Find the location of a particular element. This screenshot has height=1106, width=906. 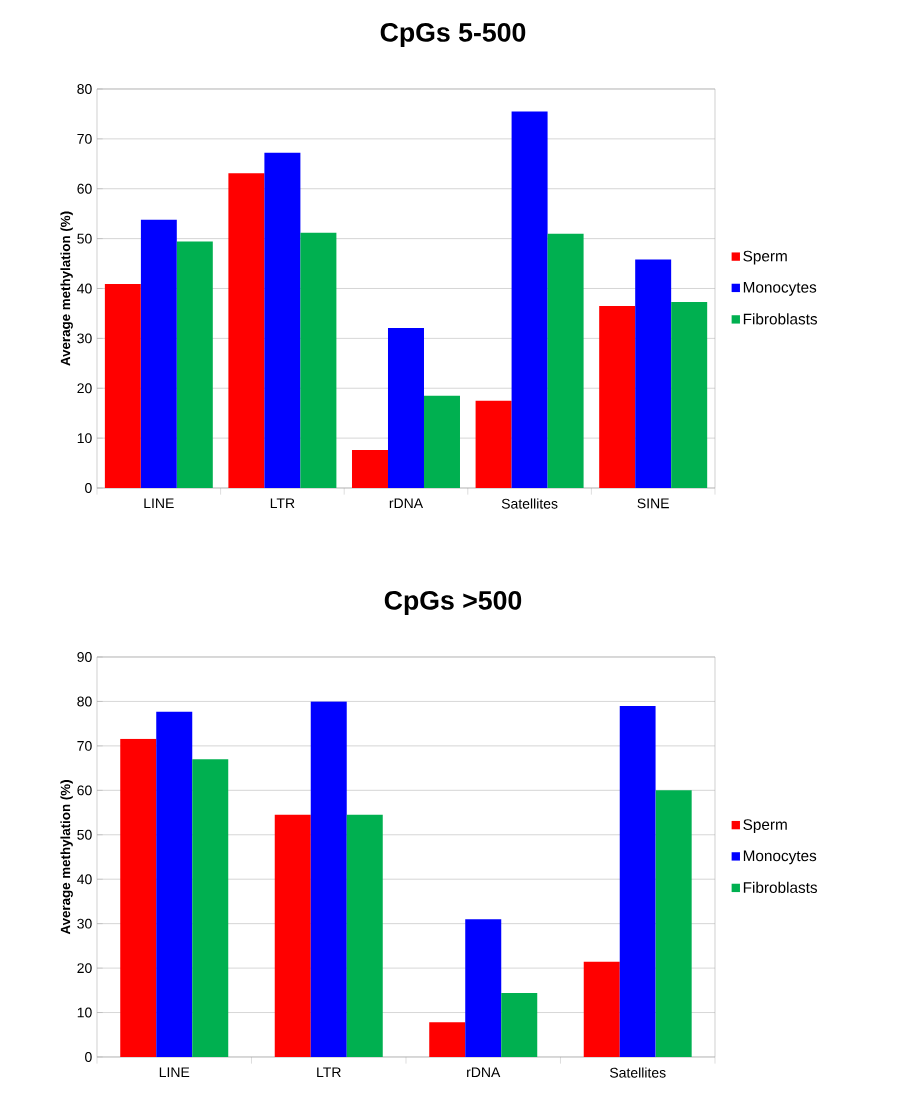

chart-title: CpGs >500 is located at coordinates (453, 603).